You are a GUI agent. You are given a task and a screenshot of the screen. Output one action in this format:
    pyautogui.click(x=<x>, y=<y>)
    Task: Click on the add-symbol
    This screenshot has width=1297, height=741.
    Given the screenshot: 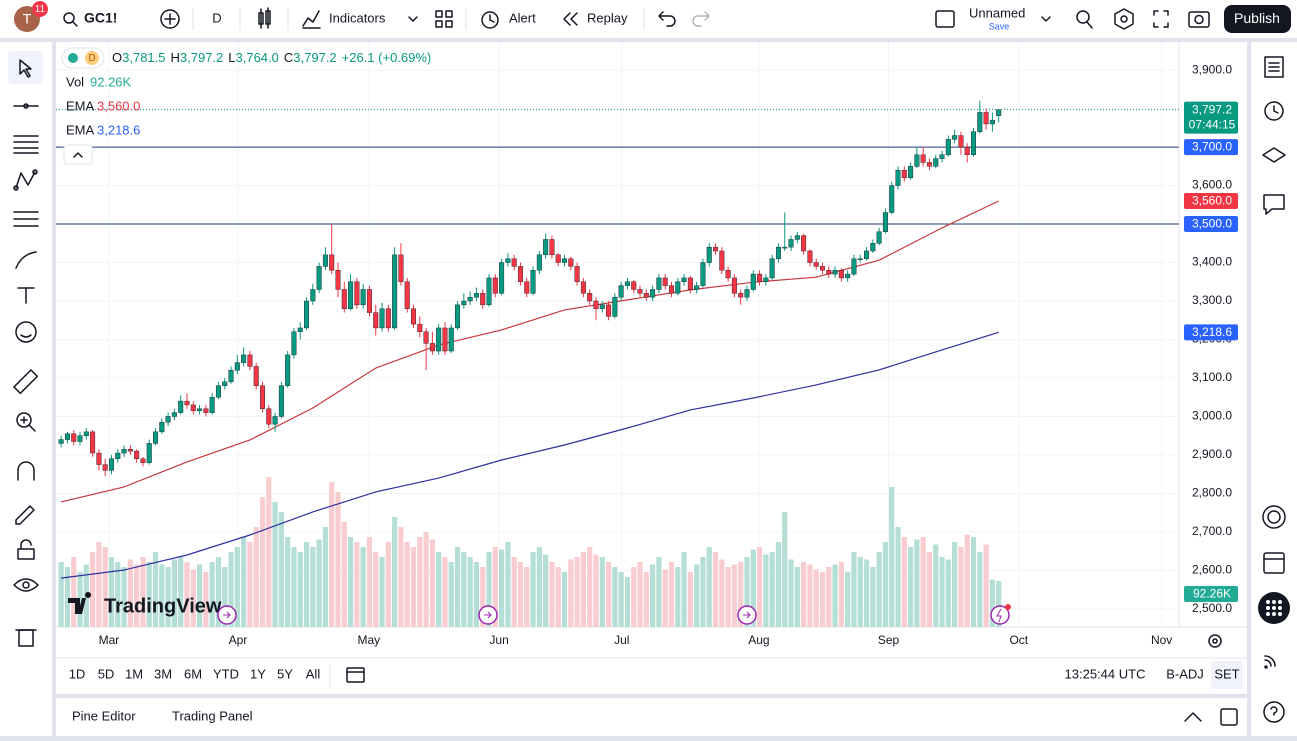 What is the action you would take?
    pyautogui.click(x=170, y=19)
    